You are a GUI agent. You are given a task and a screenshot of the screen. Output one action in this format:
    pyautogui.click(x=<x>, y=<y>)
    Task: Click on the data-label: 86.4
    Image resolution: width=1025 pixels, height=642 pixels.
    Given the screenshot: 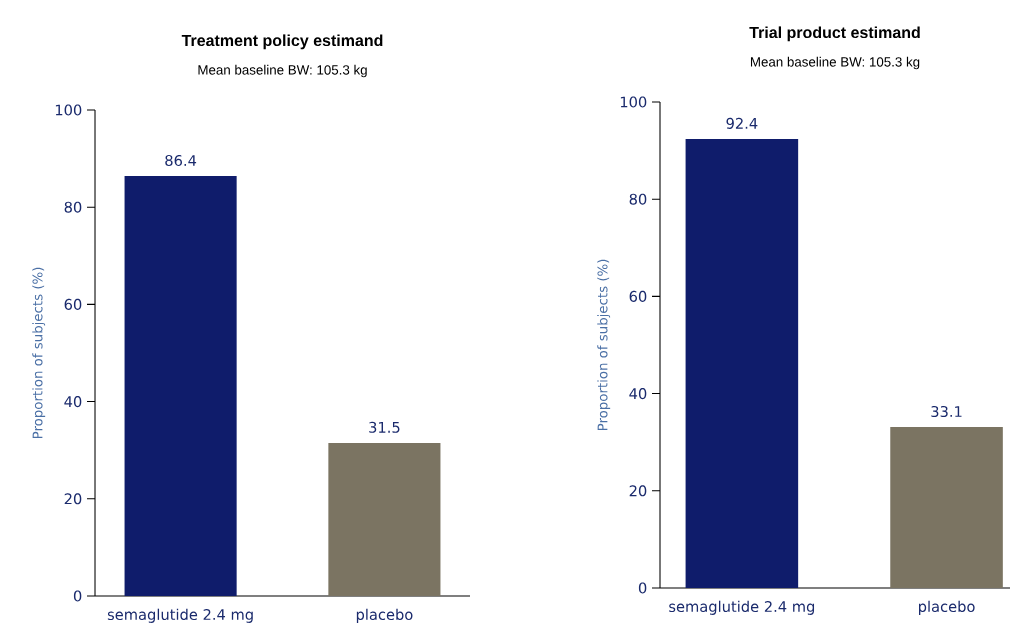 What is the action you would take?
    pyautogui.click(x=181, y=160)
    